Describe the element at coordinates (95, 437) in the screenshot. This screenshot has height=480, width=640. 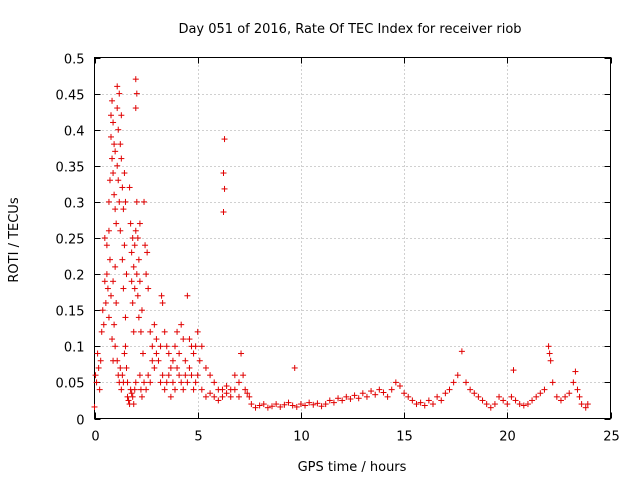
I see `x-tick-label: 0` at that location.